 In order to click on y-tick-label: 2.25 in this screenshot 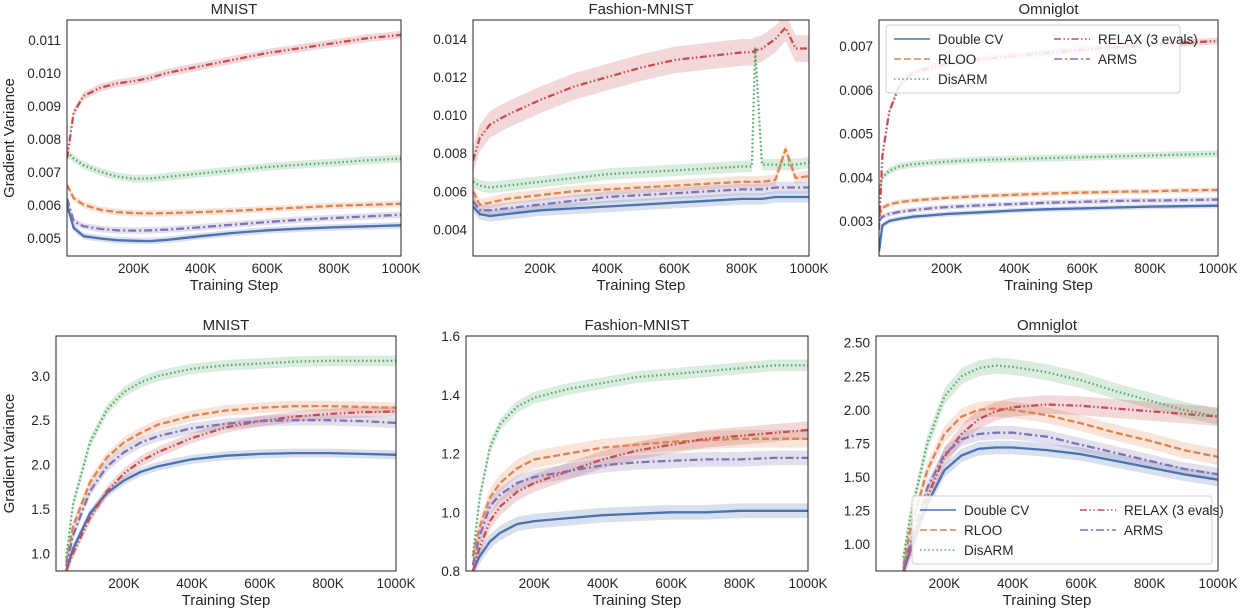, I will do `click(857, 376)`.